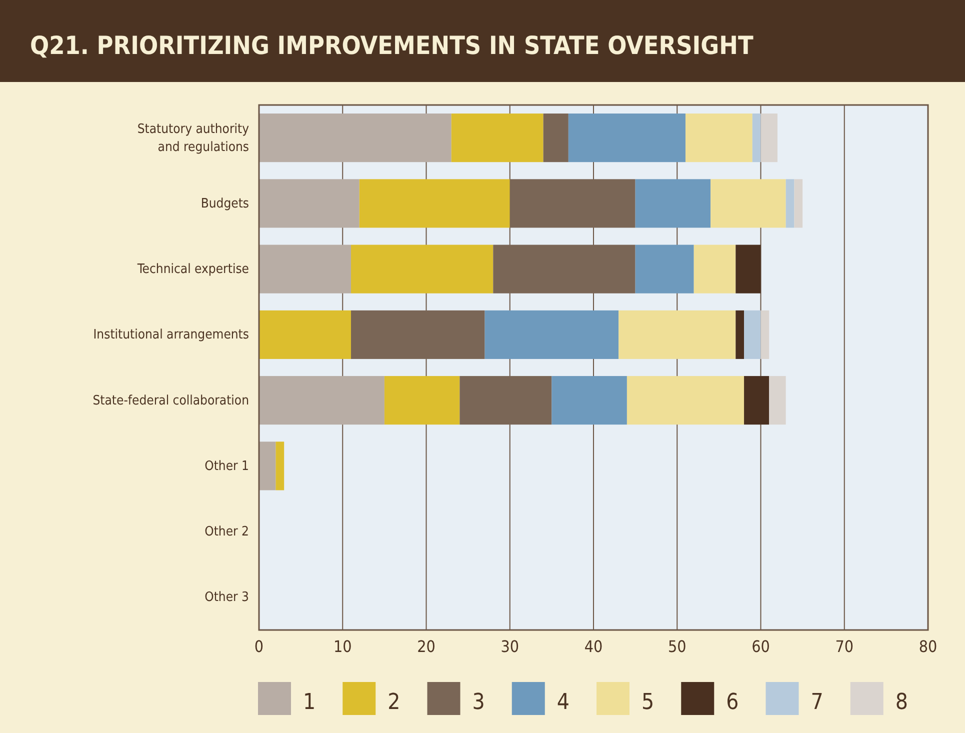 The image size is (965, 733). I want to click on x-tick-label: 60, so click(761, 646).